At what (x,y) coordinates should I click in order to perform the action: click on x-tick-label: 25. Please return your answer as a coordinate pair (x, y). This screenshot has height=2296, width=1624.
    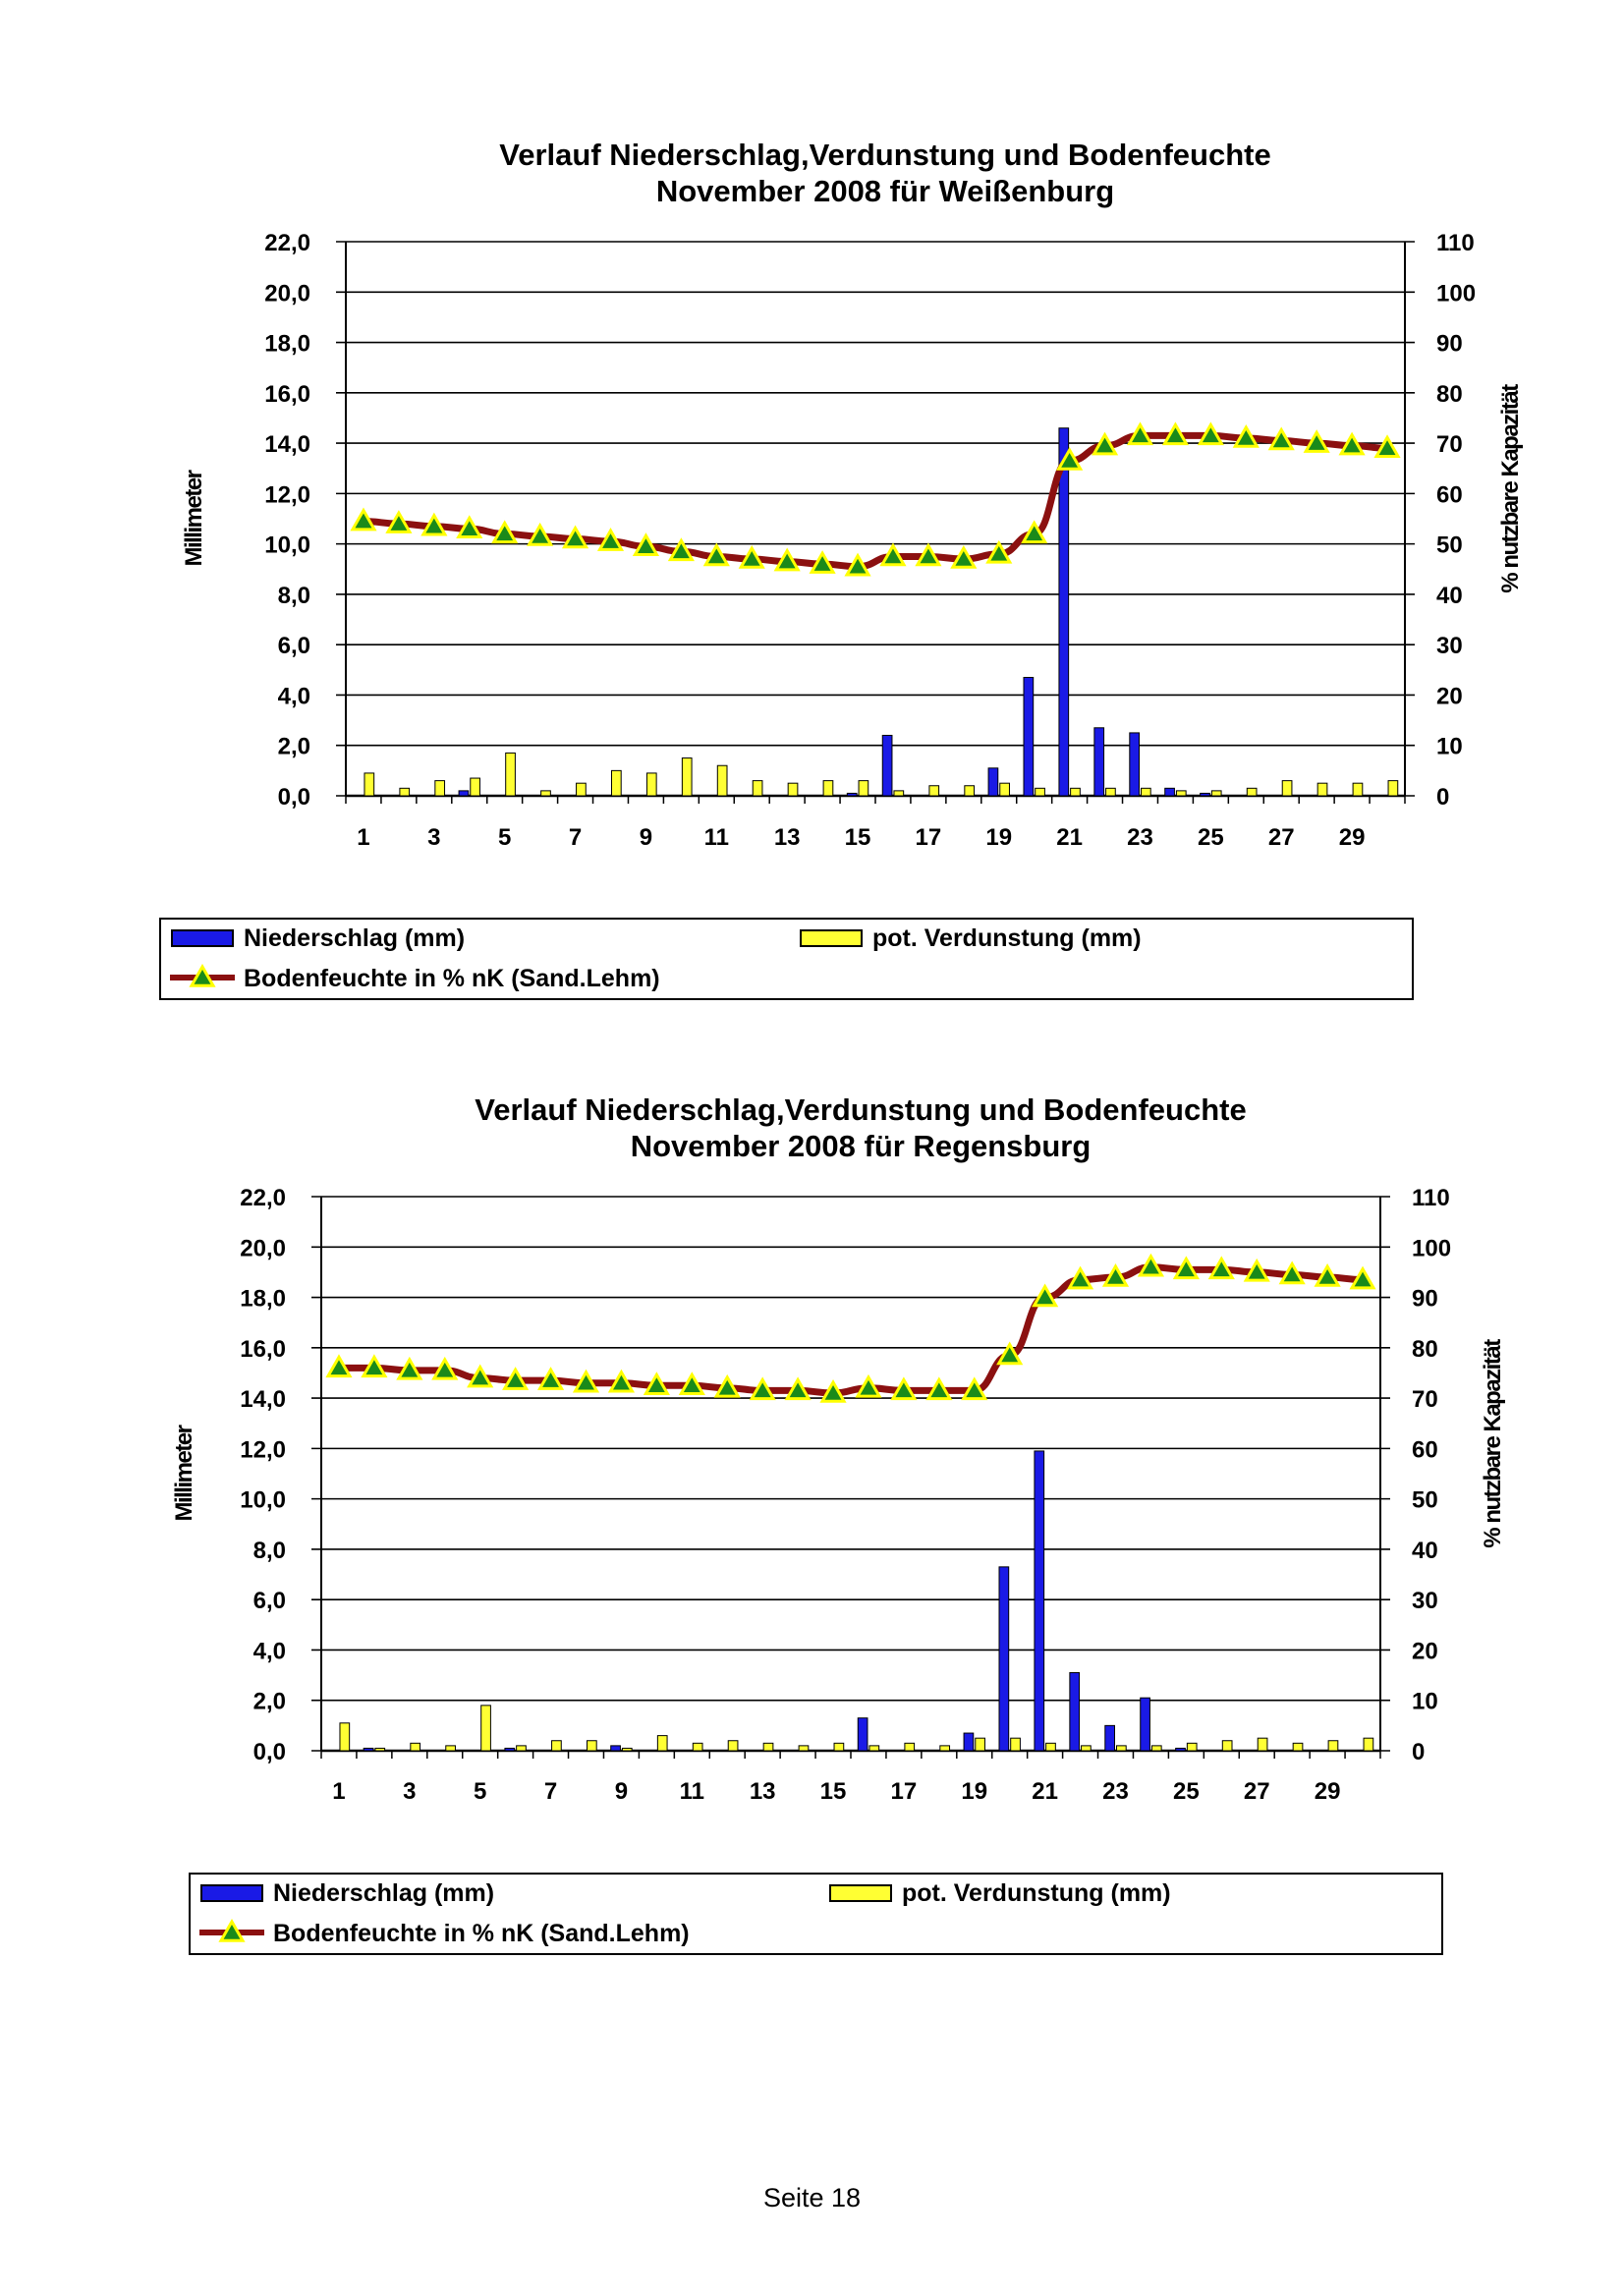
    Looking at the image, I should click on (1211, 837).